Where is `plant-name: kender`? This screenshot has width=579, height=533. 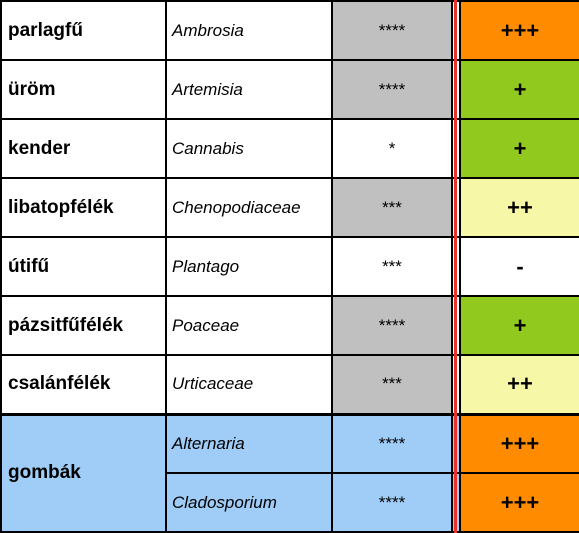
plant-name: kender is located at coordinates (83, 148).